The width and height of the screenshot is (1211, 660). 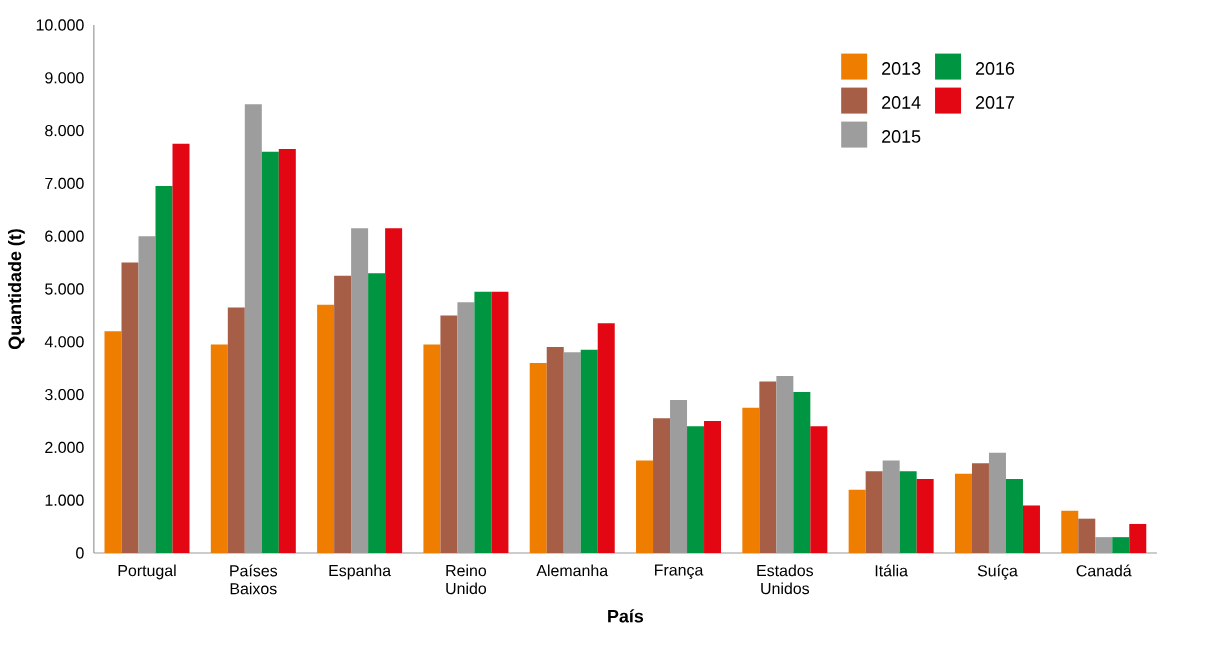 What do you see at coordinates (995, 68) in the screenshot?
I see `legend-label: 2016` at bounding box center [995, 68].